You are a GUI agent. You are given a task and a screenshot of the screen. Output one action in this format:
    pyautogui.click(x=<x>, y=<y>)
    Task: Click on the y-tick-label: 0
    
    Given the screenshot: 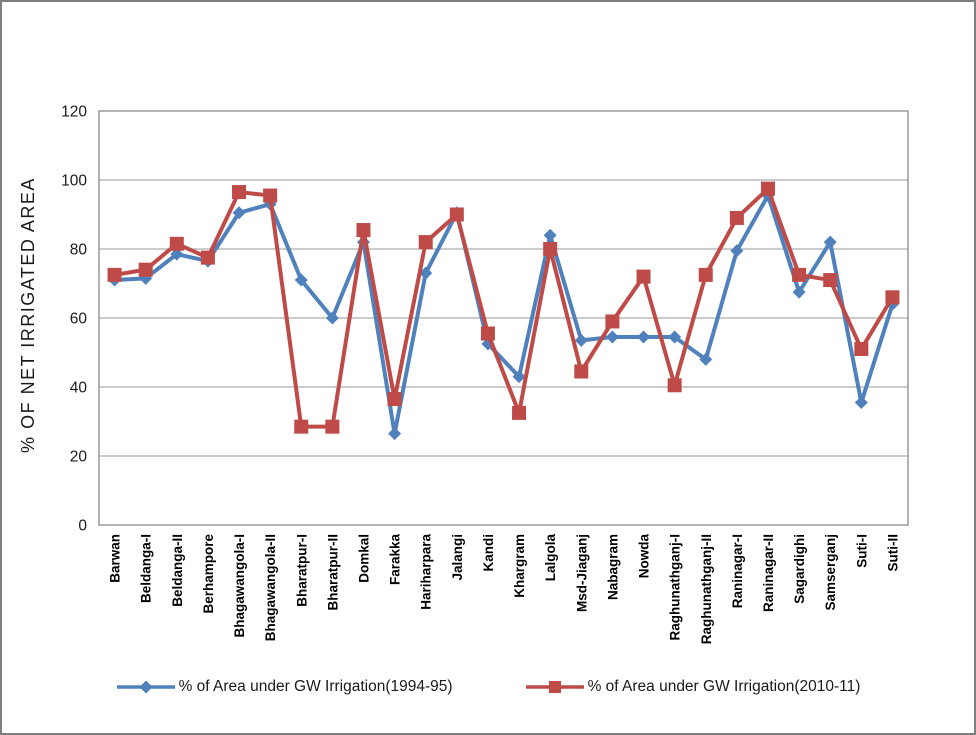 What is the action you would take?
    pyautogui.click(x=82, y=526)
    